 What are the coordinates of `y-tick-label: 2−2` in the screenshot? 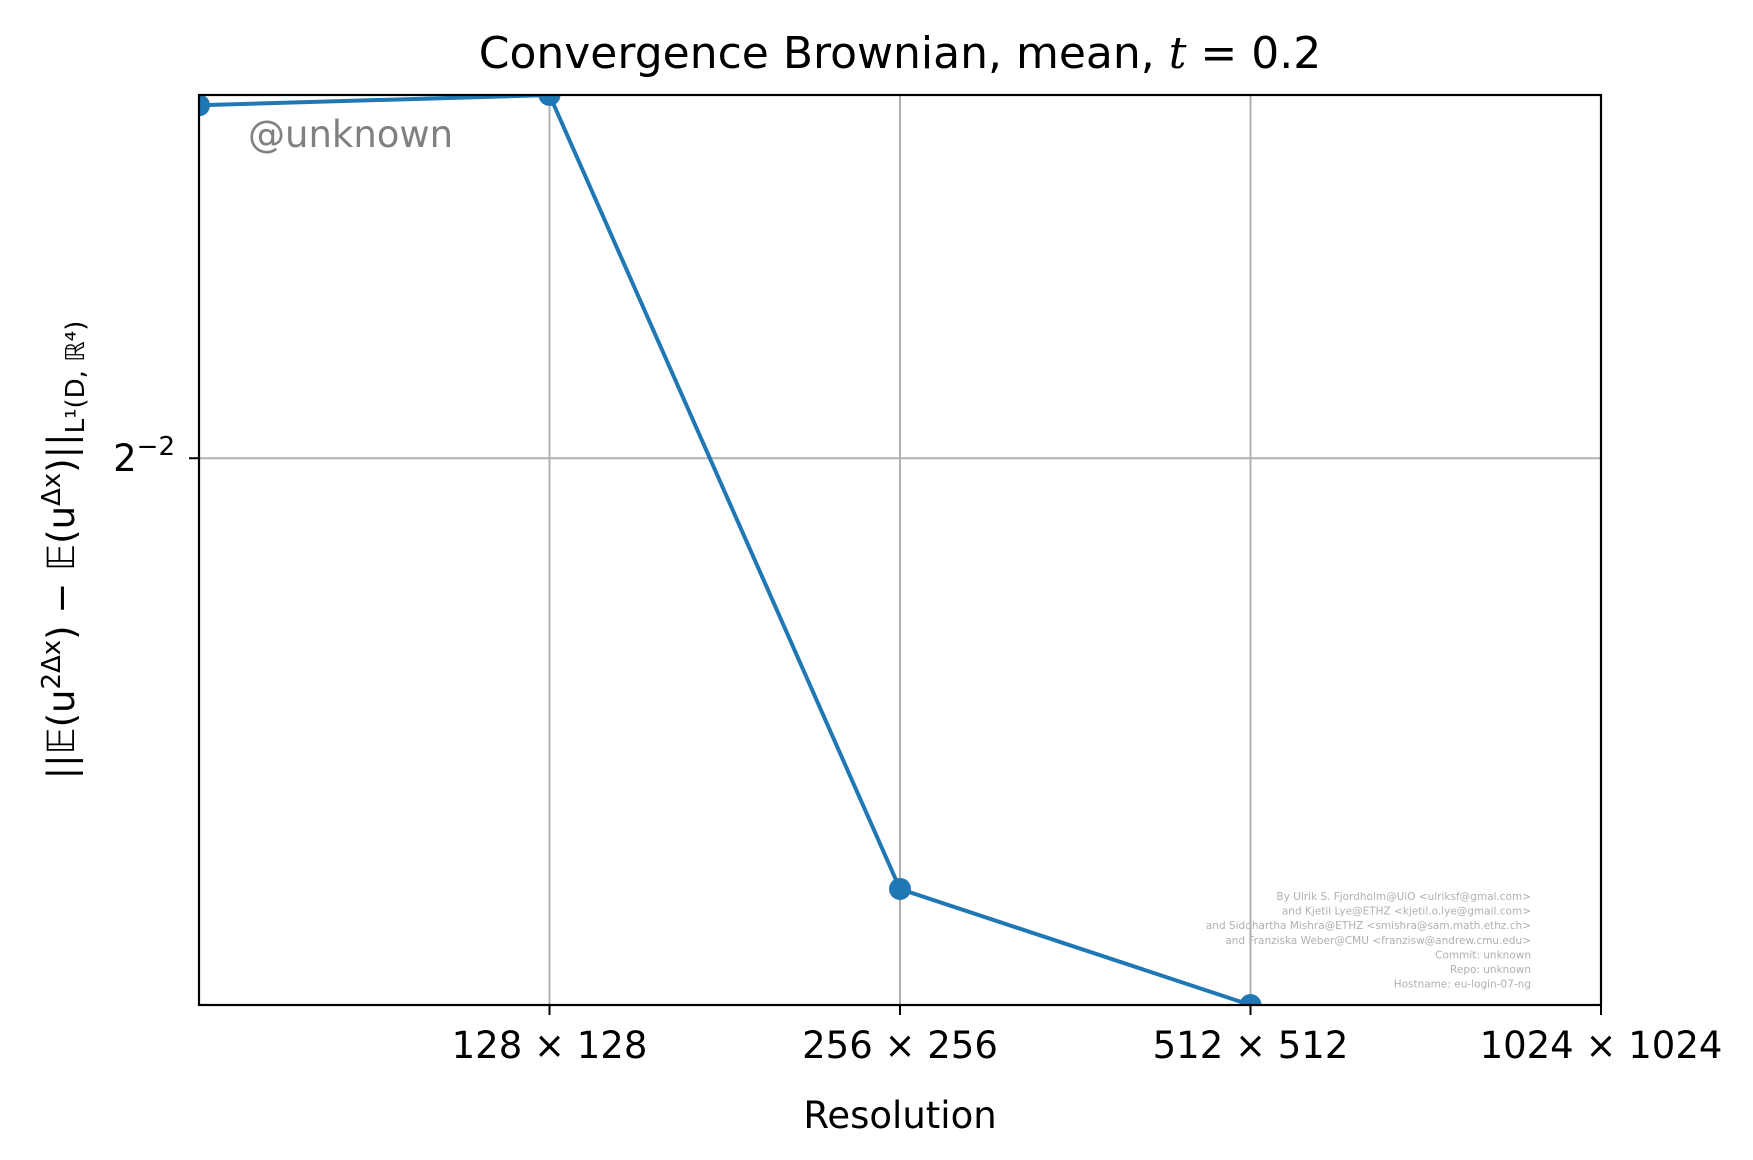 It's located at (144, 456).